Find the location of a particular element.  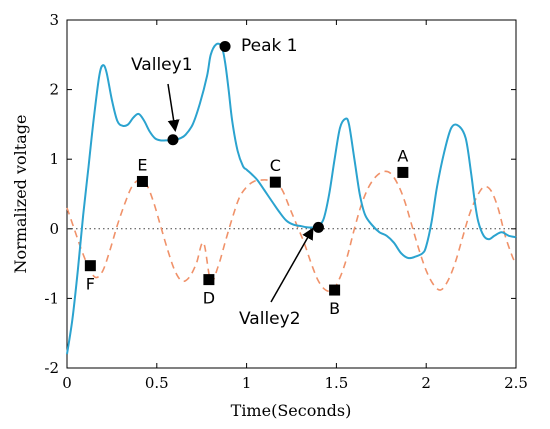

y-tick-label: 3 is located at coordinates (54, 20).